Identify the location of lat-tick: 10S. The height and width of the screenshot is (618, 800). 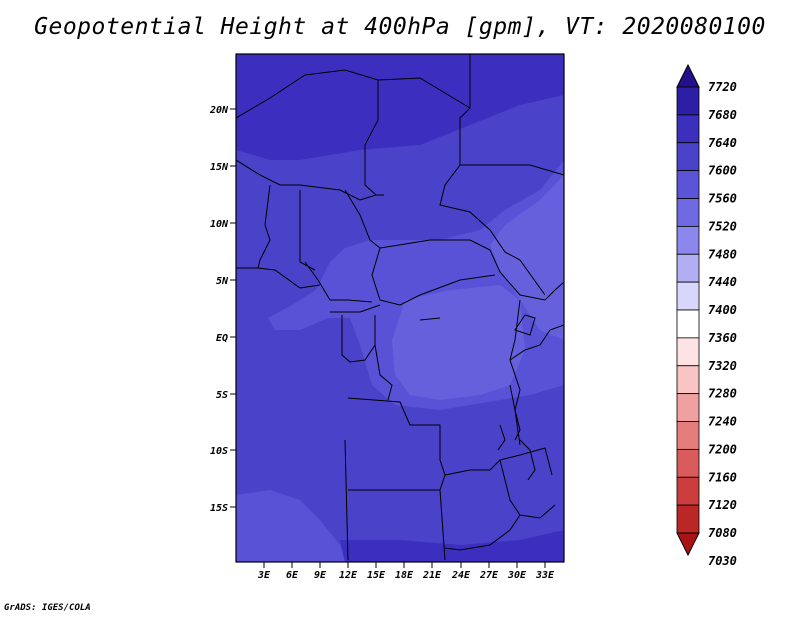
(223, 451).